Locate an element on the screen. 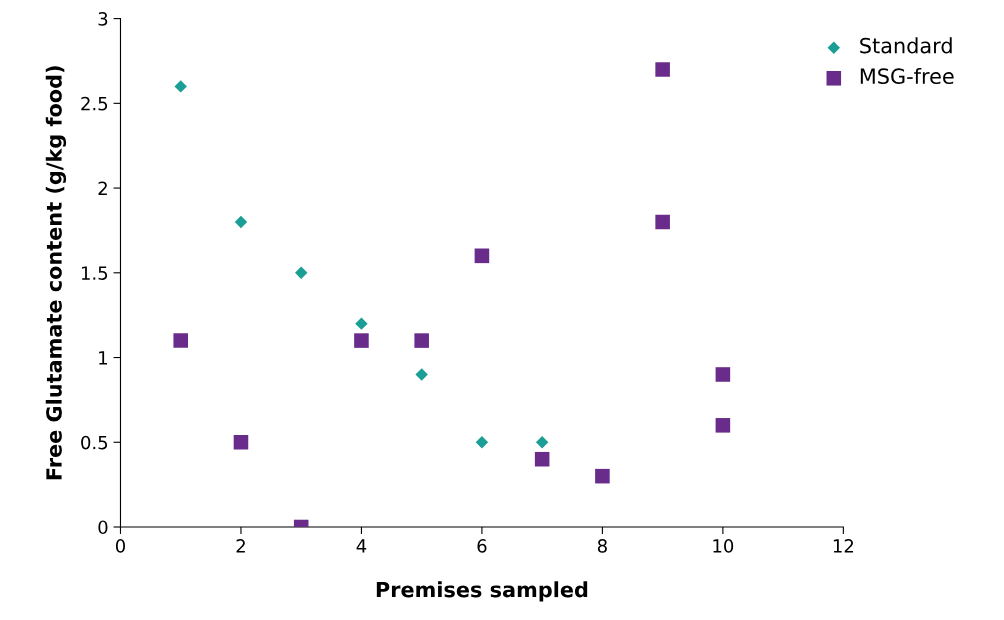 Image resolution: width=1004 pixels, height=620 pixels. x-tick-label: 8 is located at coordinates (602, 546).